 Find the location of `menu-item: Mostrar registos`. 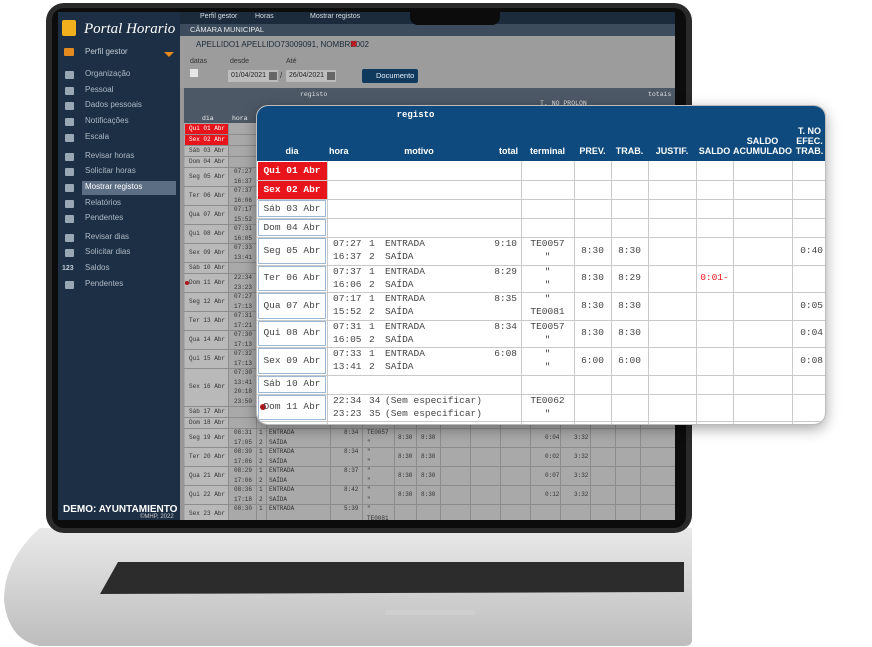

menu-item: Mostrar registos is located at coordinates (114, 186).